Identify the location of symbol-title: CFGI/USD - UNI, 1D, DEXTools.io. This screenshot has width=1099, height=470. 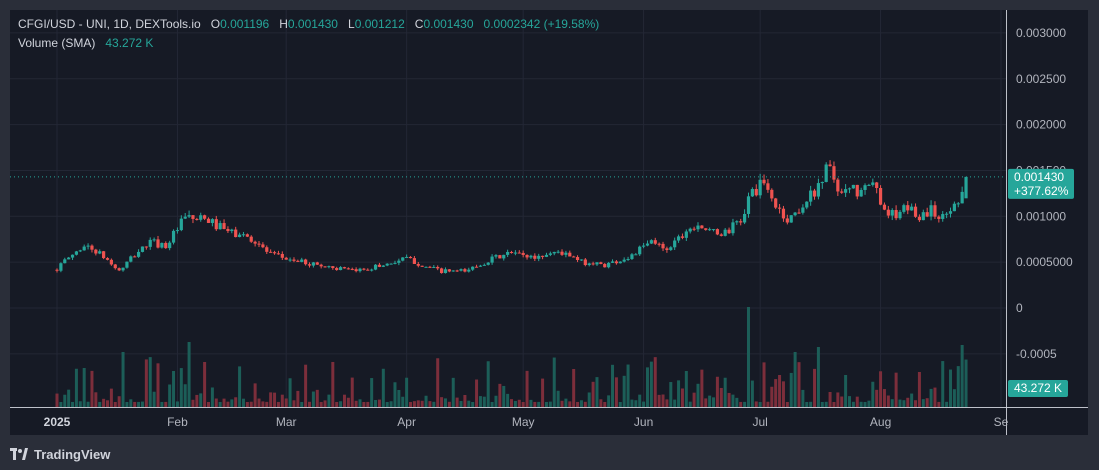
(109, 24).